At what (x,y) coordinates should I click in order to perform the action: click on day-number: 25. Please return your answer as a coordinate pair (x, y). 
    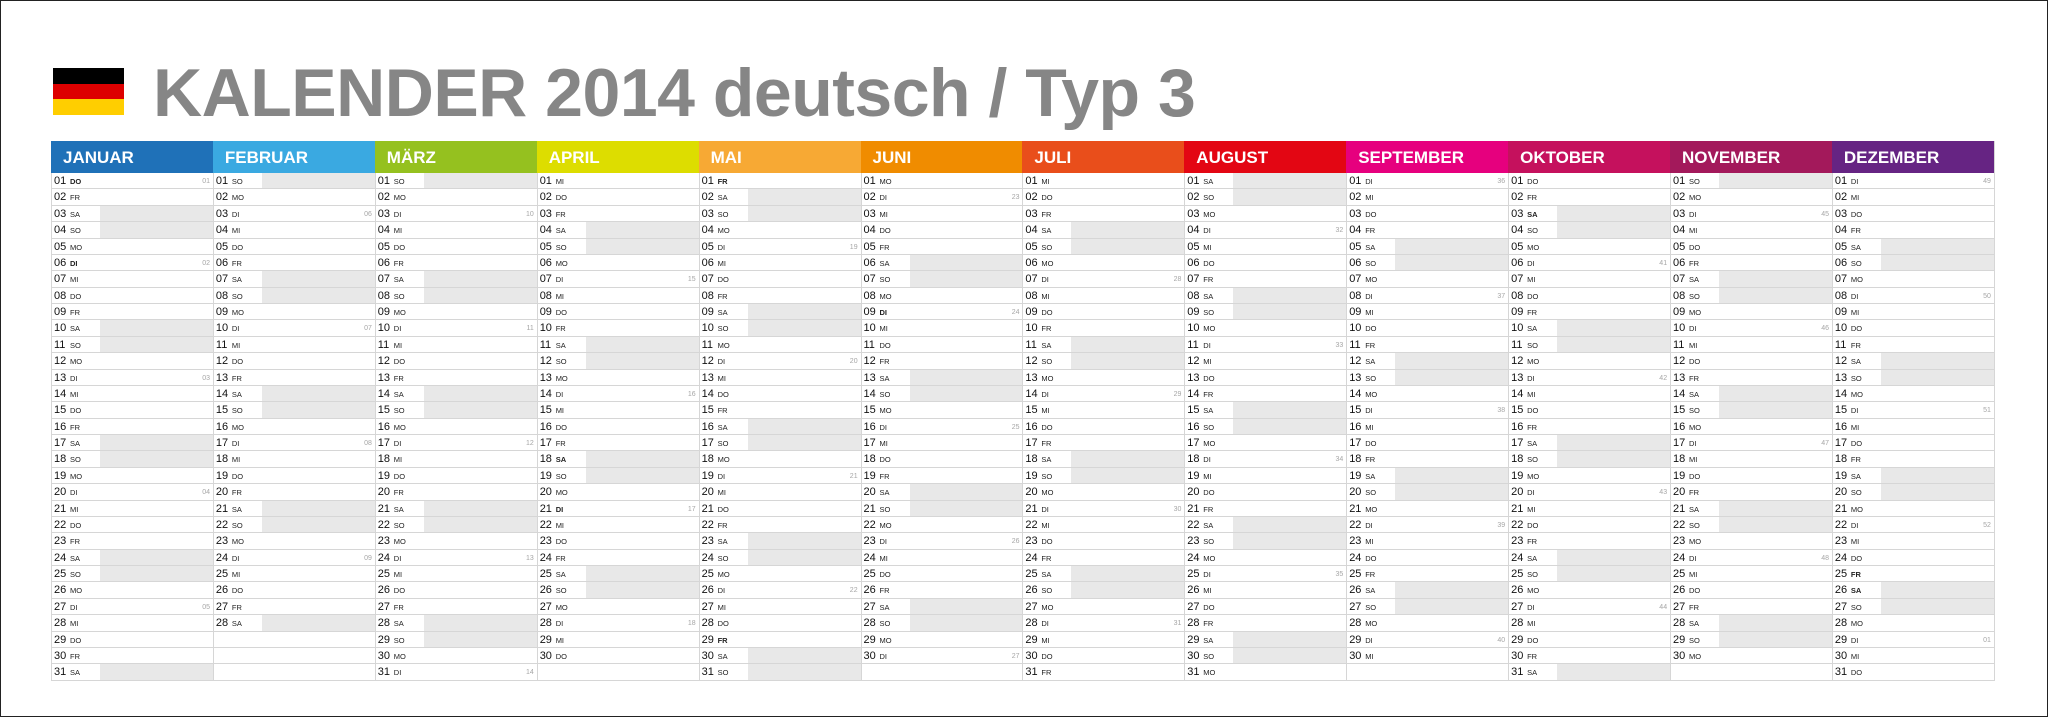
    Looking at the image, I should click on (1355, 574).